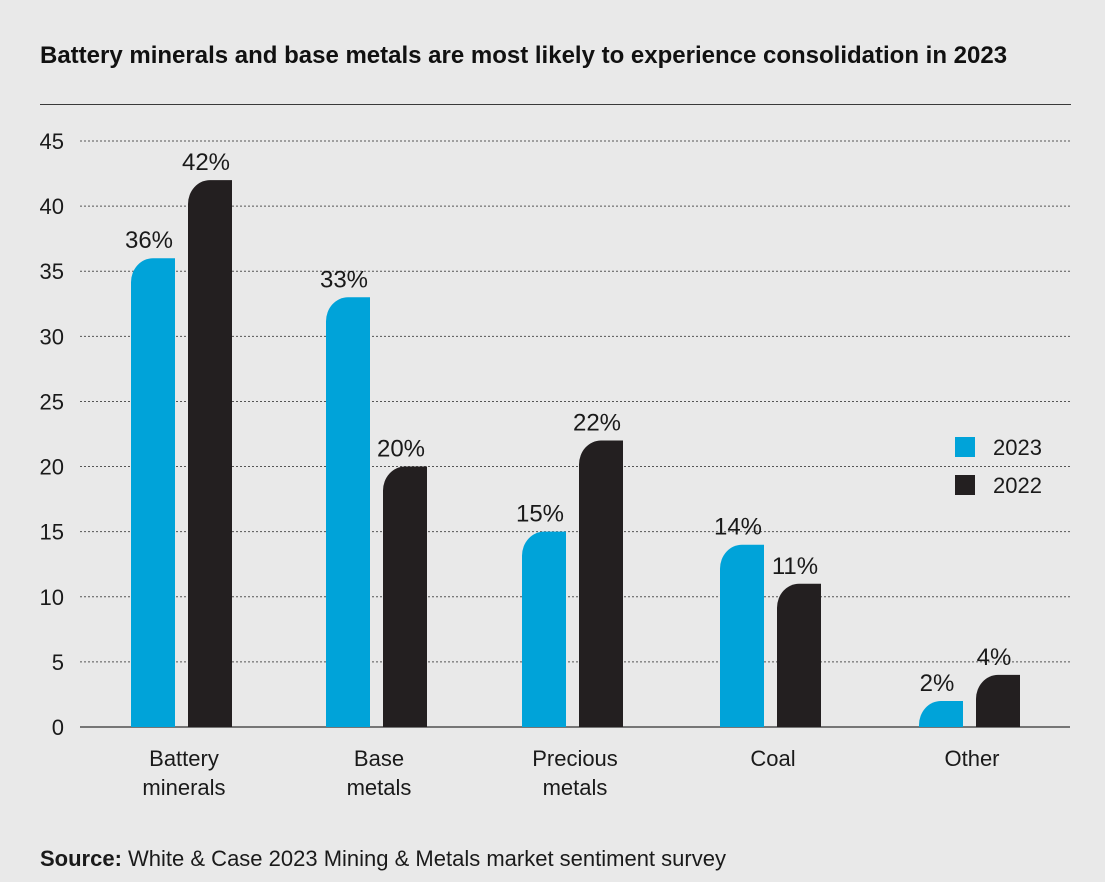  What do you see at coordinates (994, 657) in the screenshot?
I see `data-label: 4%` at bounding box center [994, 657].